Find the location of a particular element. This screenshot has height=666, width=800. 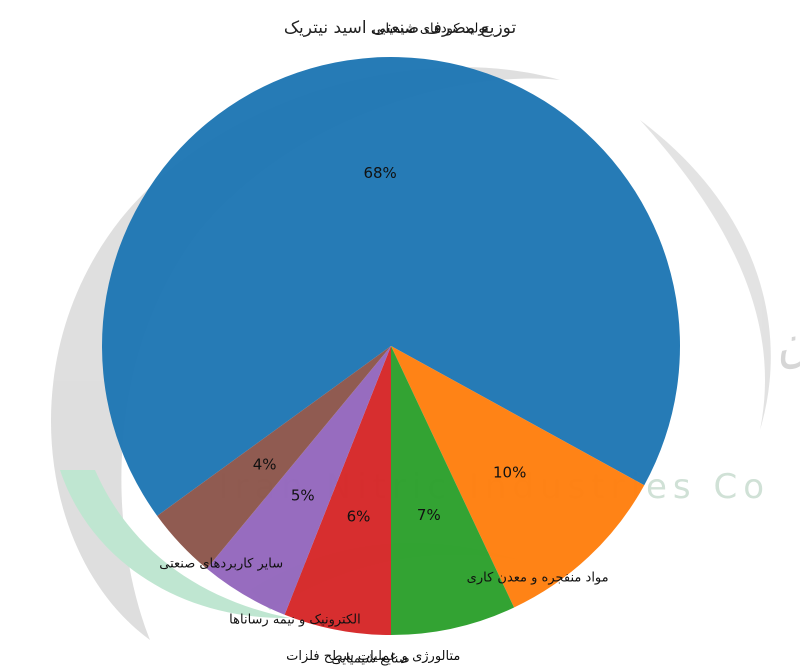

pie-category-label-3: متالورژی و عملیات سطح فلزات is located at coordinates (373, 656).